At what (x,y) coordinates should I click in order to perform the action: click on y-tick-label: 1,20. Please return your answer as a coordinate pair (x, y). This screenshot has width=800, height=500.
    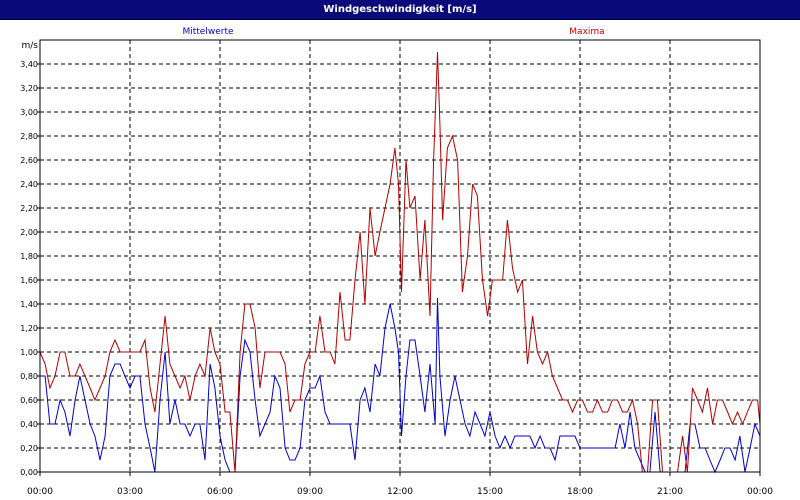
    Looking at the image, I should click on (29, 328).